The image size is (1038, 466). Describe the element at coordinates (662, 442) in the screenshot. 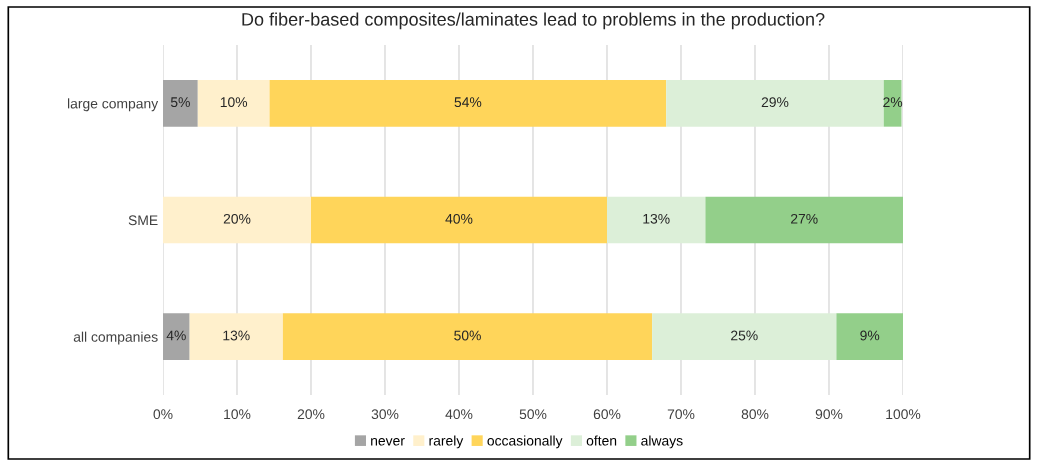

I see `legend-label: always` at that location.